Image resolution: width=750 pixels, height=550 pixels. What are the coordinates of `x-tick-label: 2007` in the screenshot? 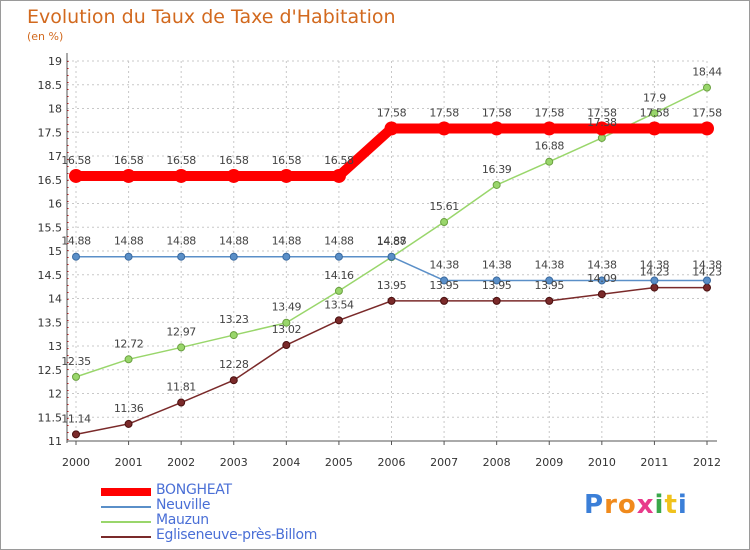 It's located at (444, 462).